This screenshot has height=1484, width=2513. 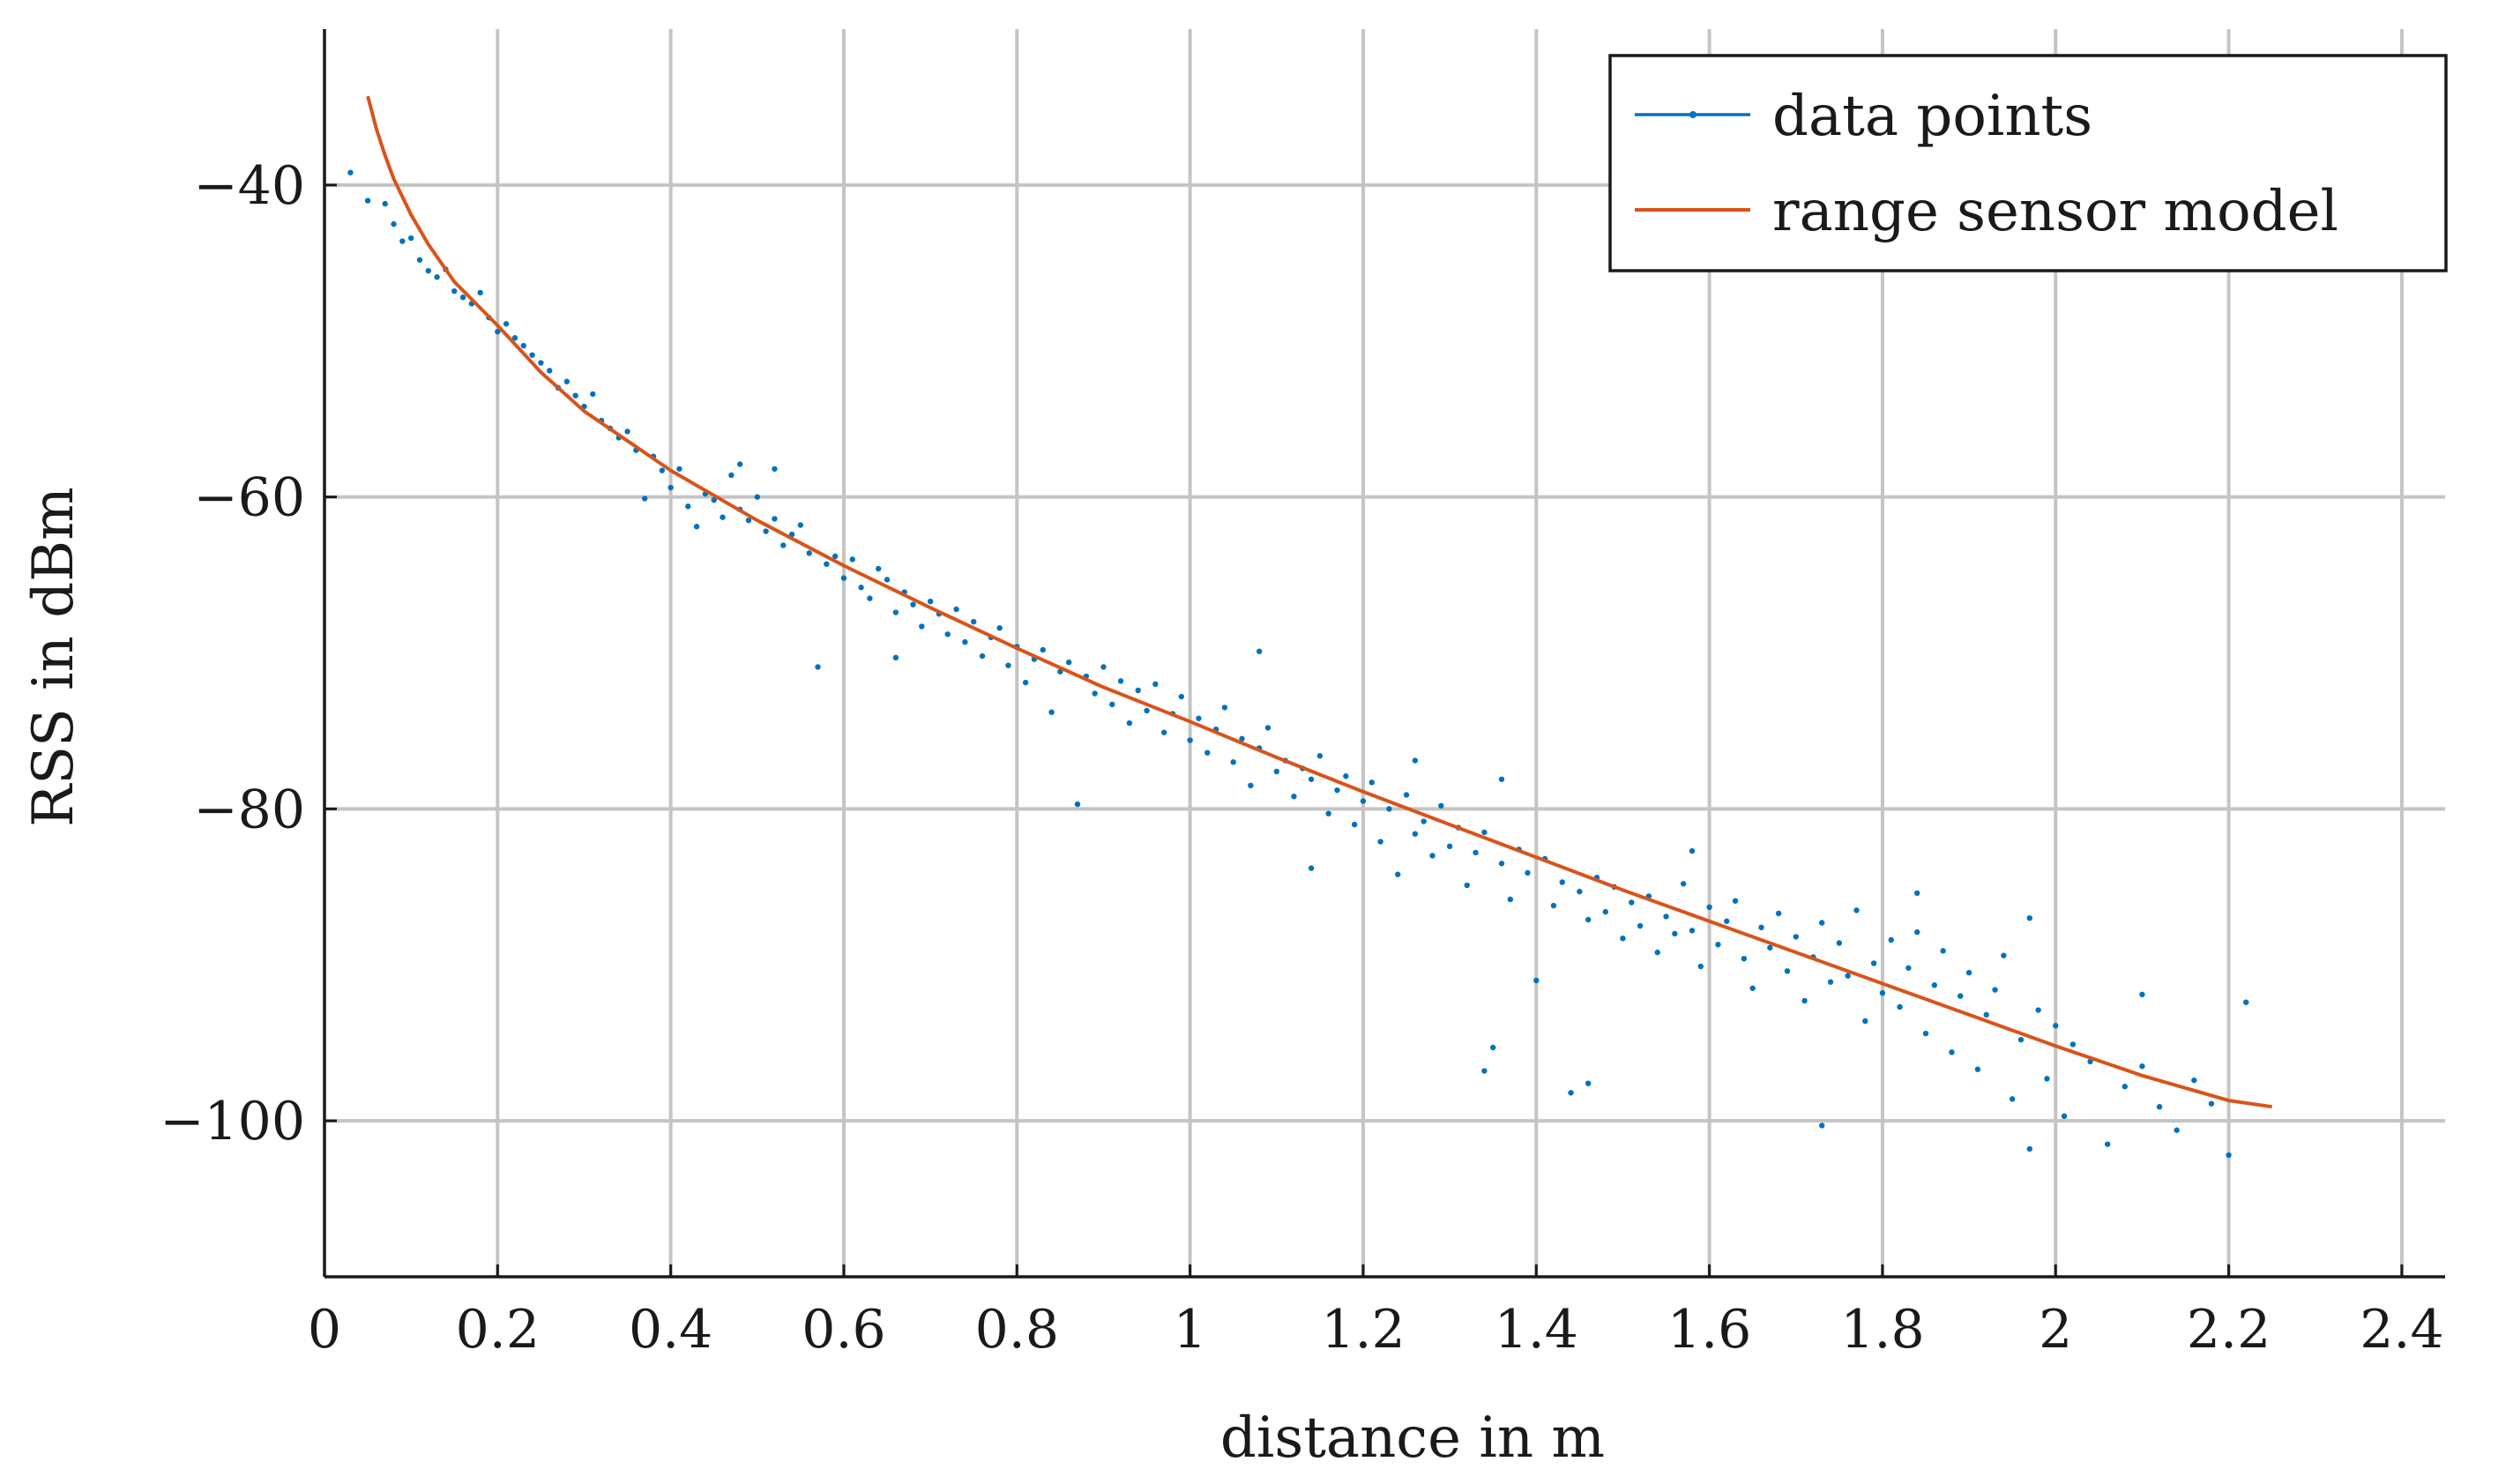 I want to click on x-tick-label: 1.8, so click(x=1882, y=1330).